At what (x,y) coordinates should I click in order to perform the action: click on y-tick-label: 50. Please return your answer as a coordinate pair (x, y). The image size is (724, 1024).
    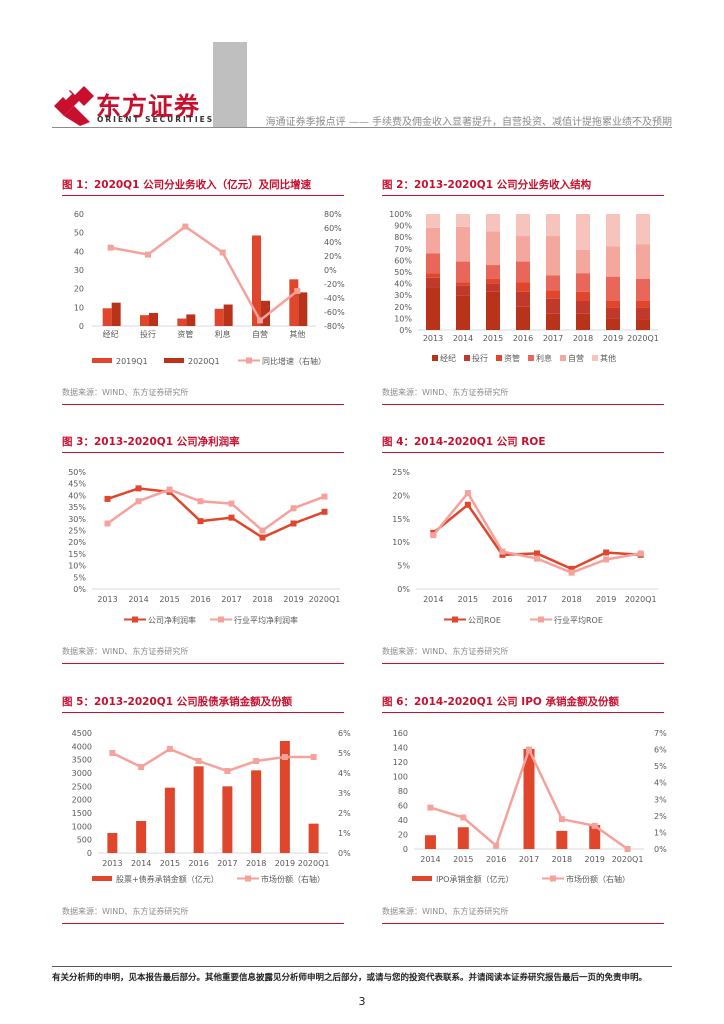
    Looking at the image, I should click on (79, 233).